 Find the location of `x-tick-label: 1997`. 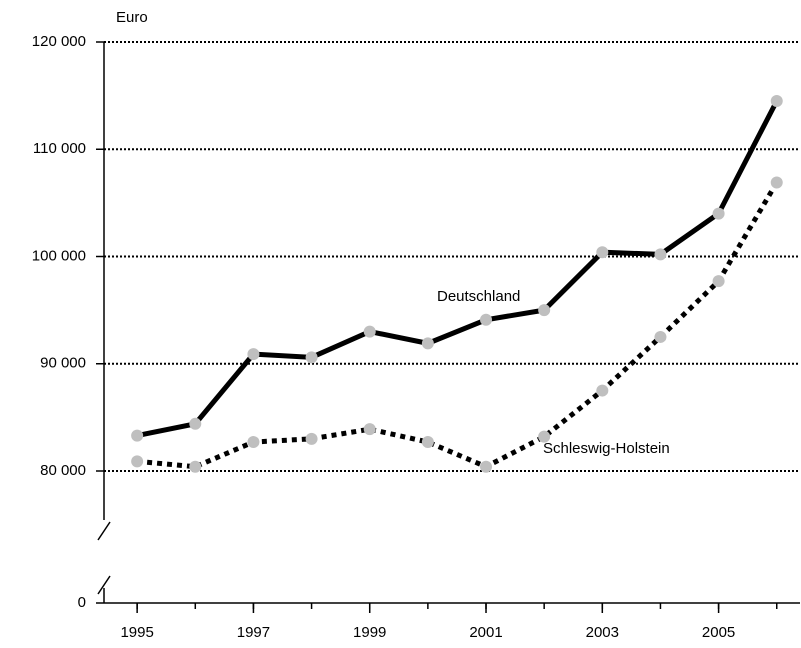

x-tick-label: 1997 is located at coordinates (253, 632).